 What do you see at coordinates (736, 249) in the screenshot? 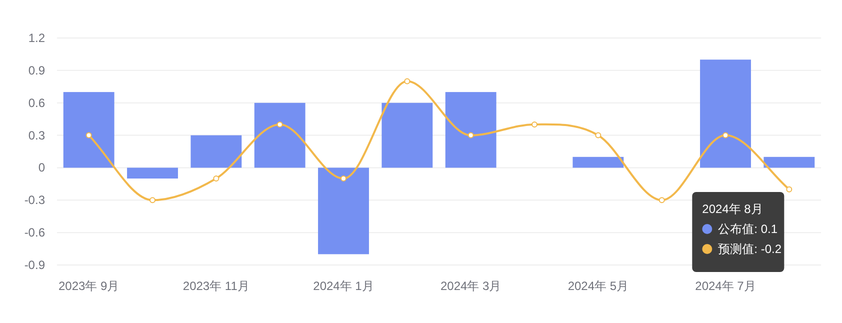
I see `legend-label: 预测值` at bounding box center [736, 249].